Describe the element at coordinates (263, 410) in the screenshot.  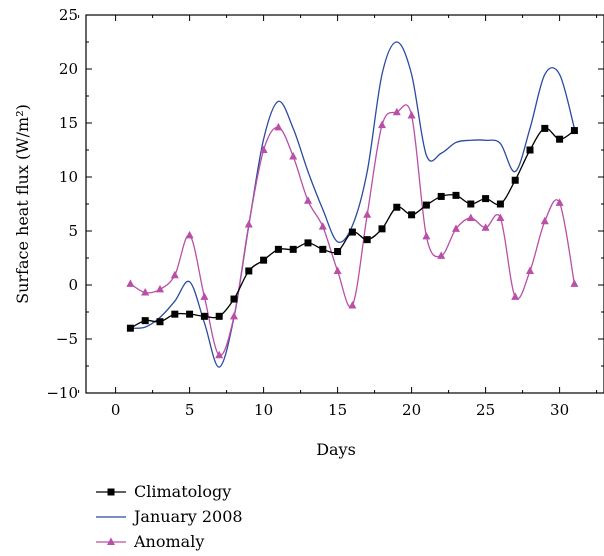
I see `x-tick-label: 10` at that location.